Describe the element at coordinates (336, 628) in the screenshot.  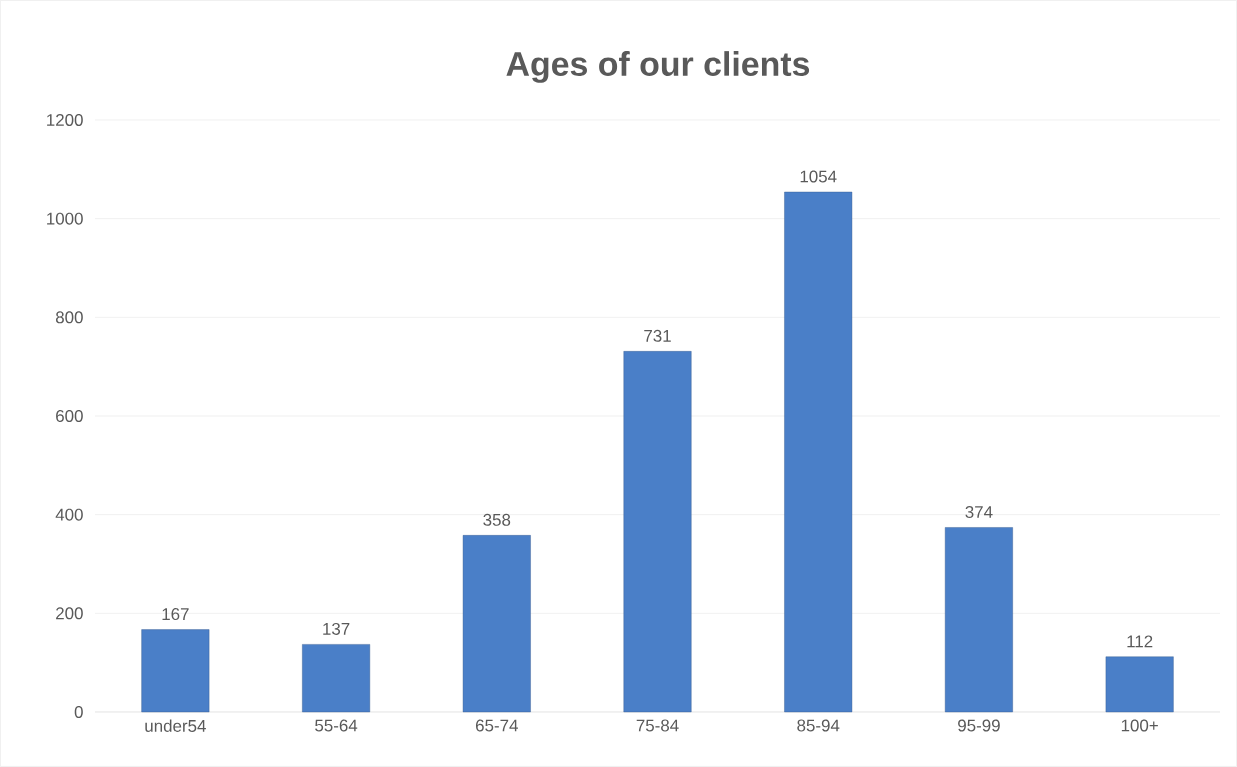
I see `data-label: 137` at that location.